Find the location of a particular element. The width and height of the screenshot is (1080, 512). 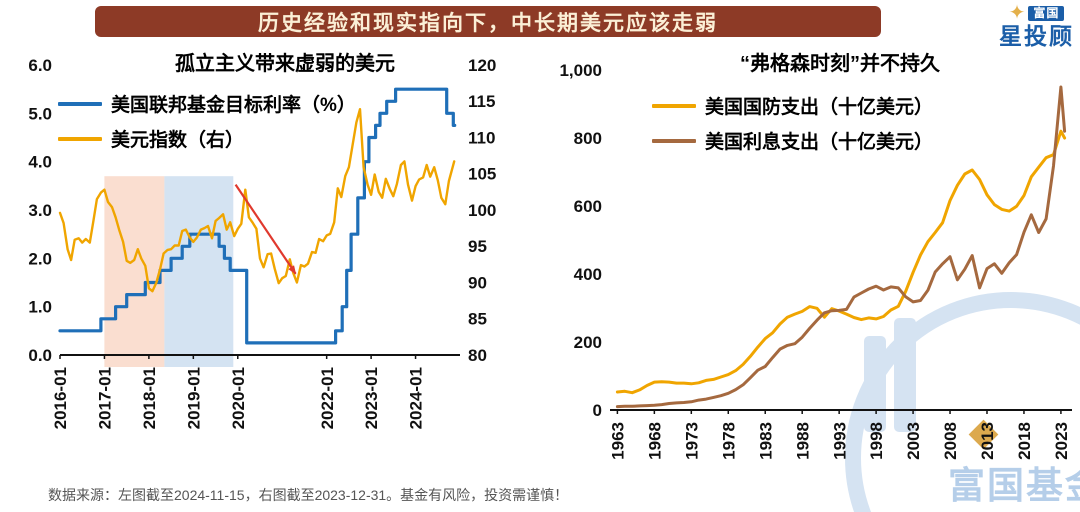

y-tick-label: 200 is located at coordinates (588, 342).